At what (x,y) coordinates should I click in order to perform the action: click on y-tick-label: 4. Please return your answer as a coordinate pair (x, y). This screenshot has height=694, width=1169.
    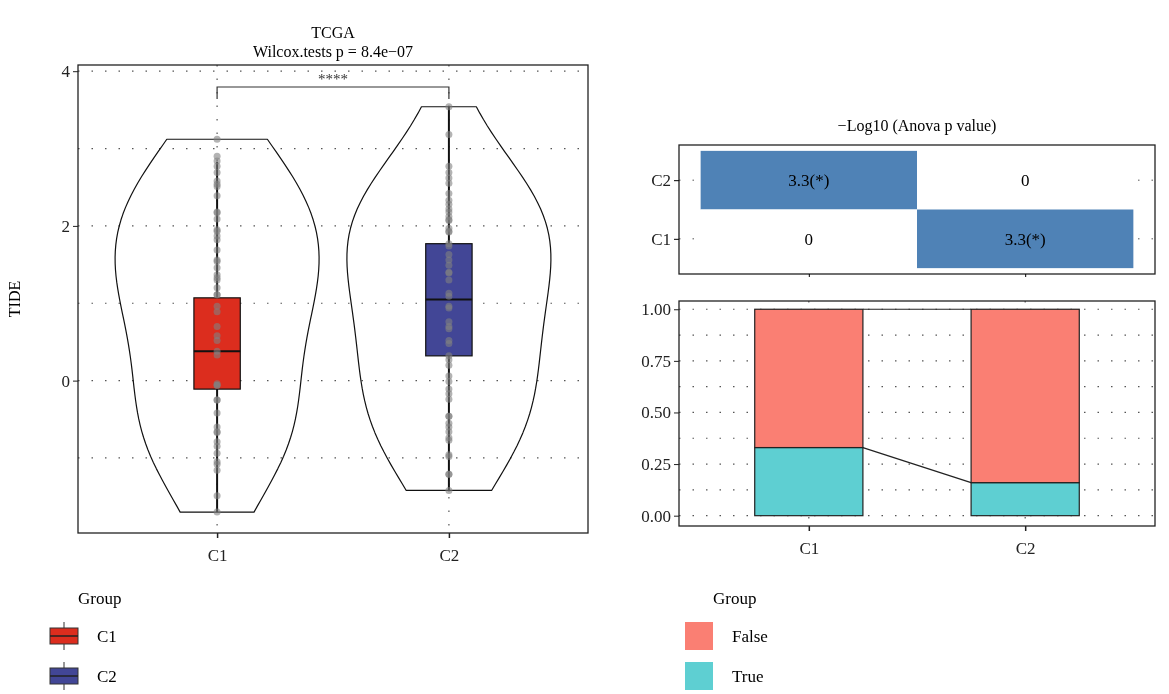
    Looking at the image, I should click on (66, 72).